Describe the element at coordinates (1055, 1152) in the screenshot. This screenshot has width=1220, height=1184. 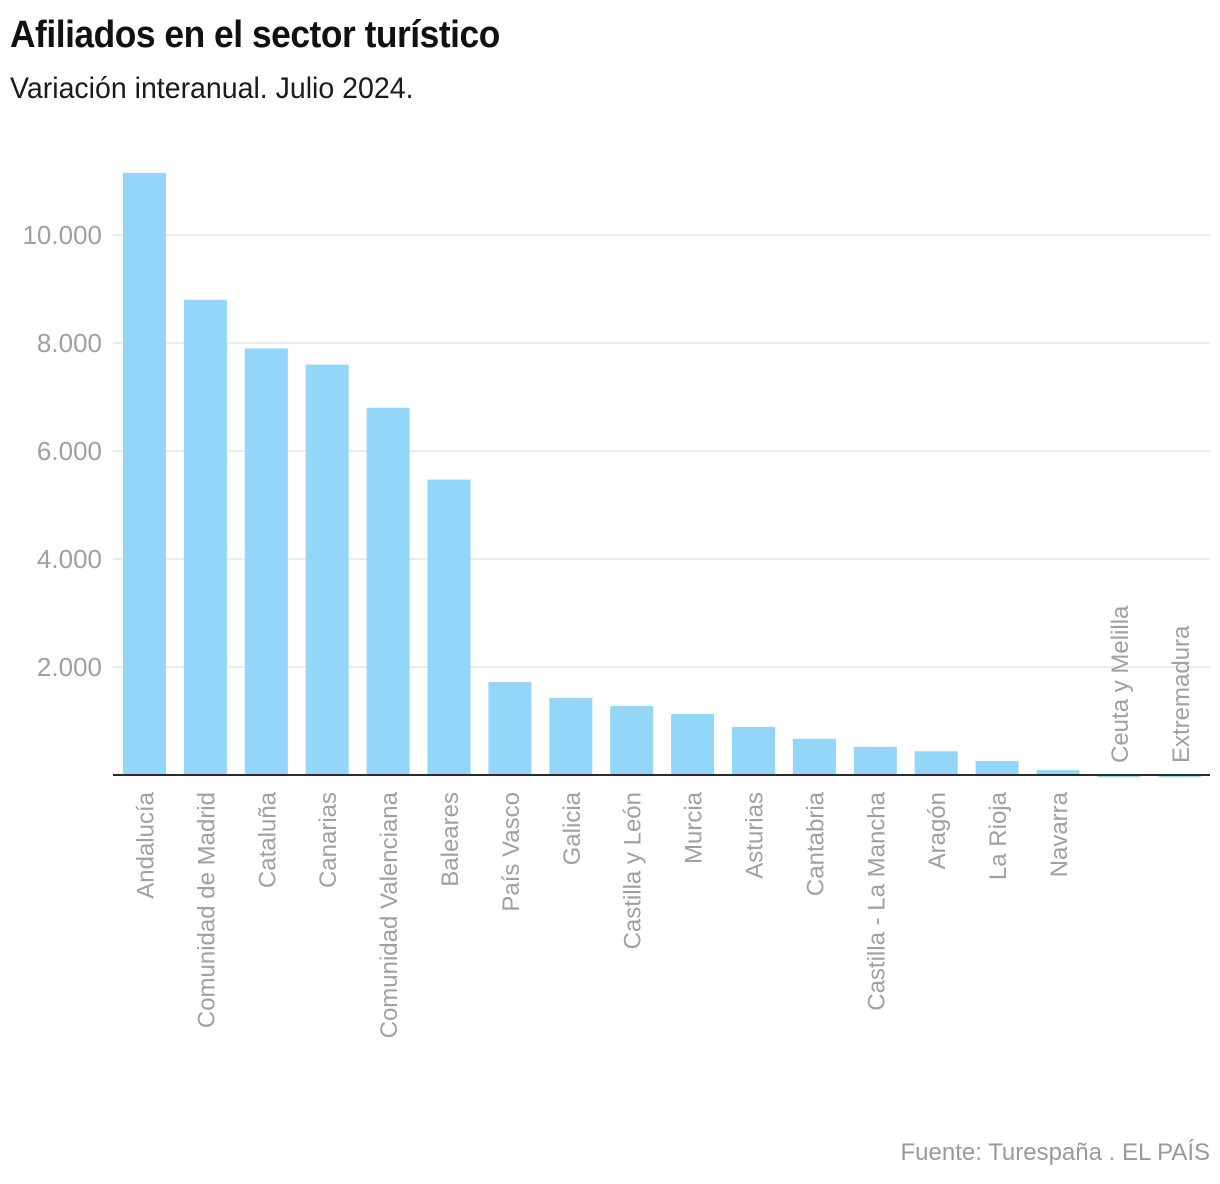
I see `source-note: Fuente: Turespaña . EL PAÍS` at that location.